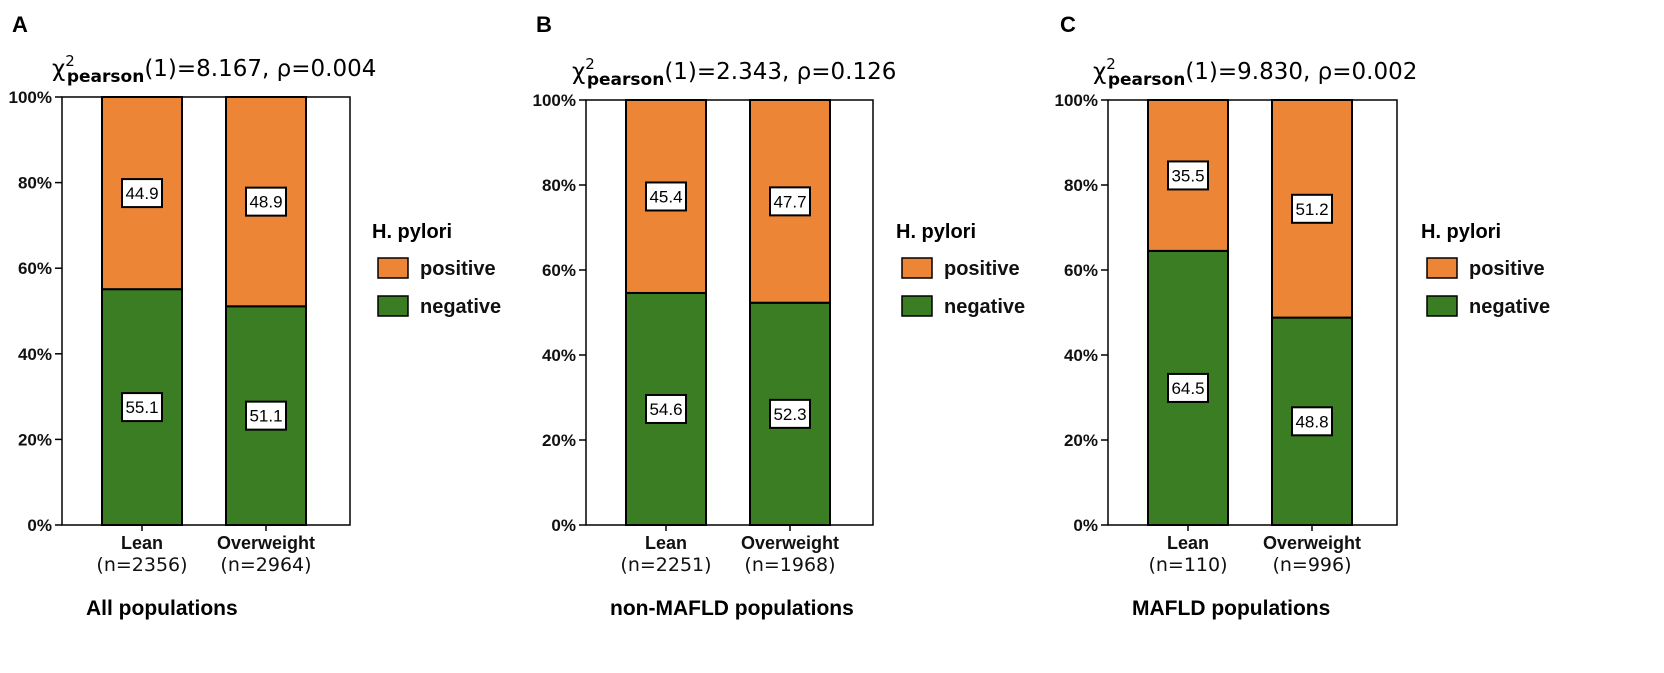 This screenshot has width=1664, height=673. I want to click on data-label: 35.5, so click(1187, 175).